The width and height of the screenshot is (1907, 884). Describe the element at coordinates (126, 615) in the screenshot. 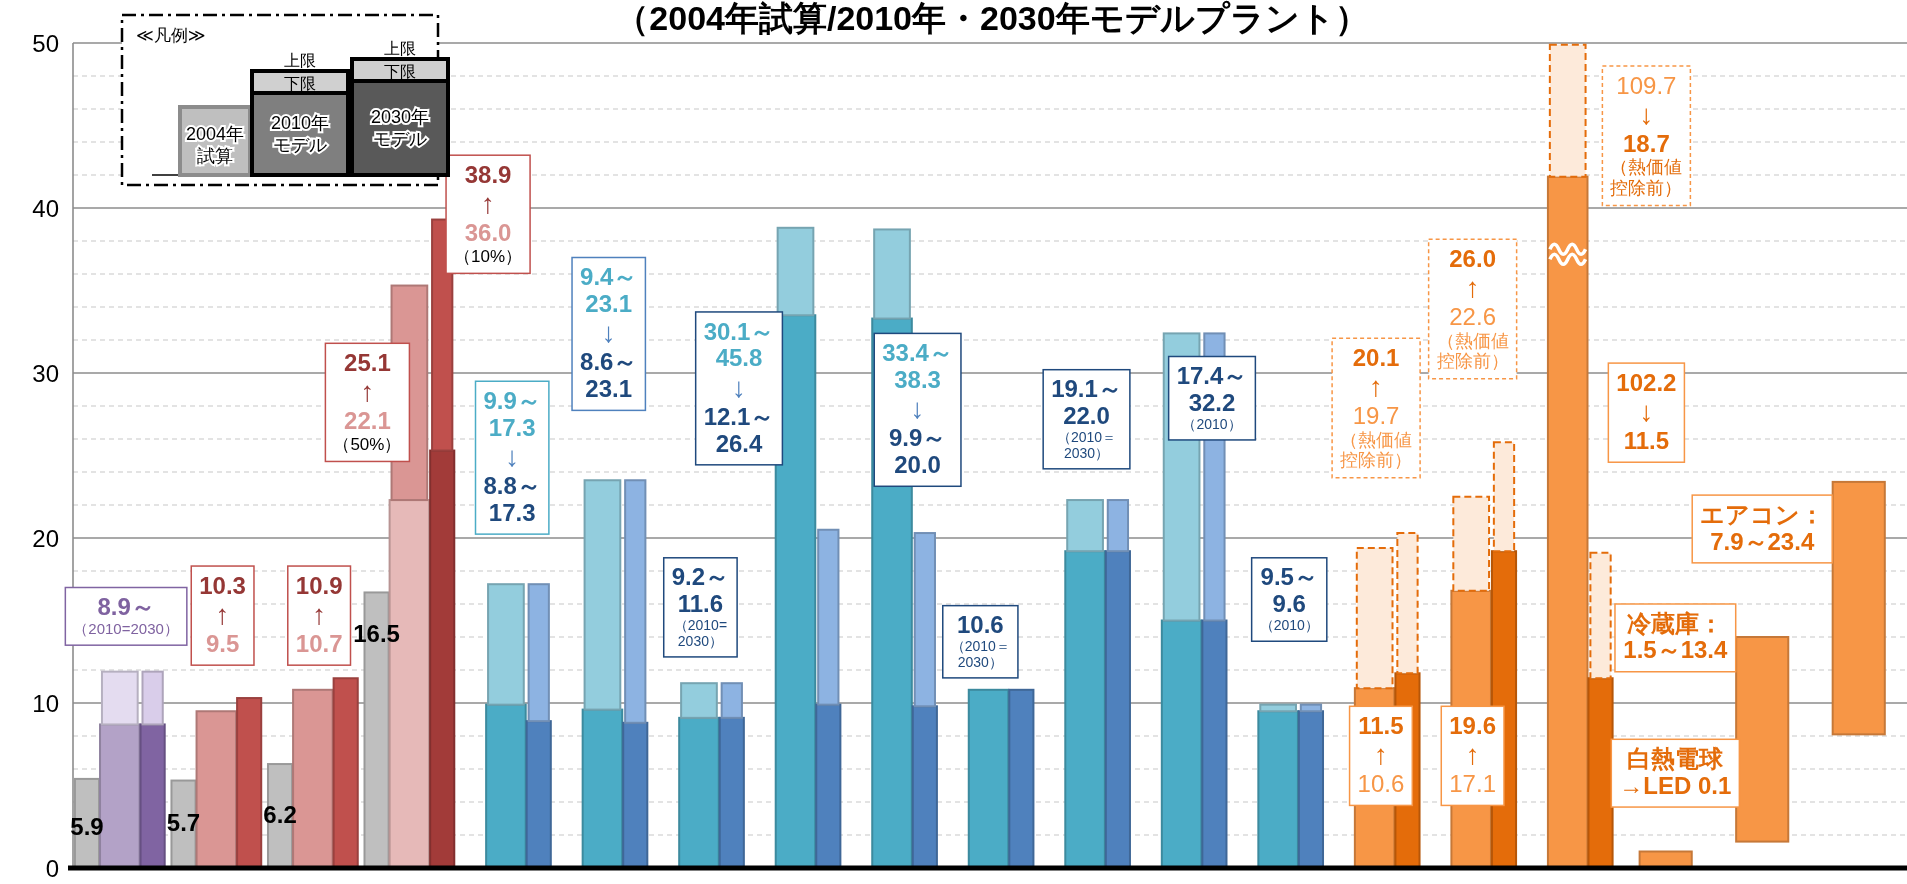

I see `annotation: 8.9～（2010=2030）` at that location.